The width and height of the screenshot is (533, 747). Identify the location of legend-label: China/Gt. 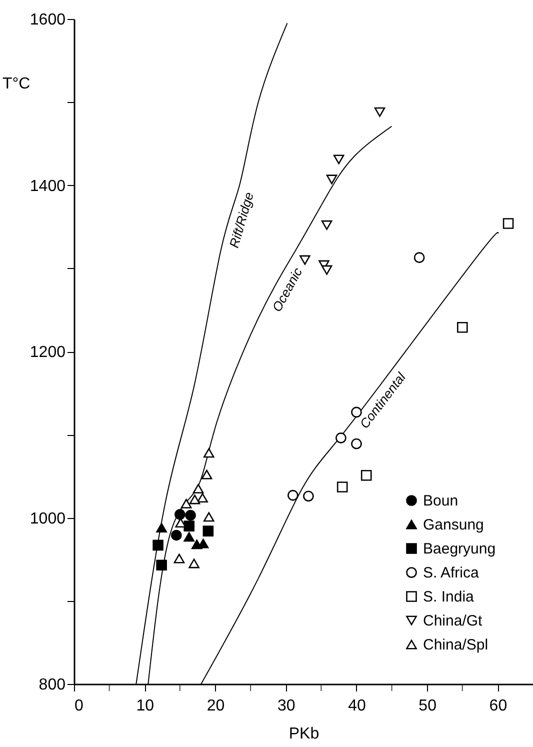
(453, 621).